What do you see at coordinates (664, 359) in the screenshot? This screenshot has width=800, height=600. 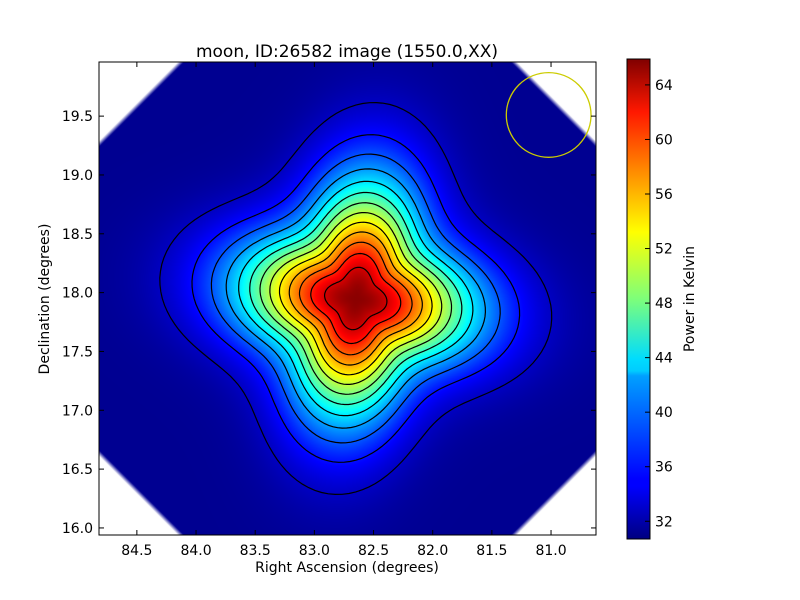 I see `colorbar-tick-label: 44` at bounding box center [664, 359].